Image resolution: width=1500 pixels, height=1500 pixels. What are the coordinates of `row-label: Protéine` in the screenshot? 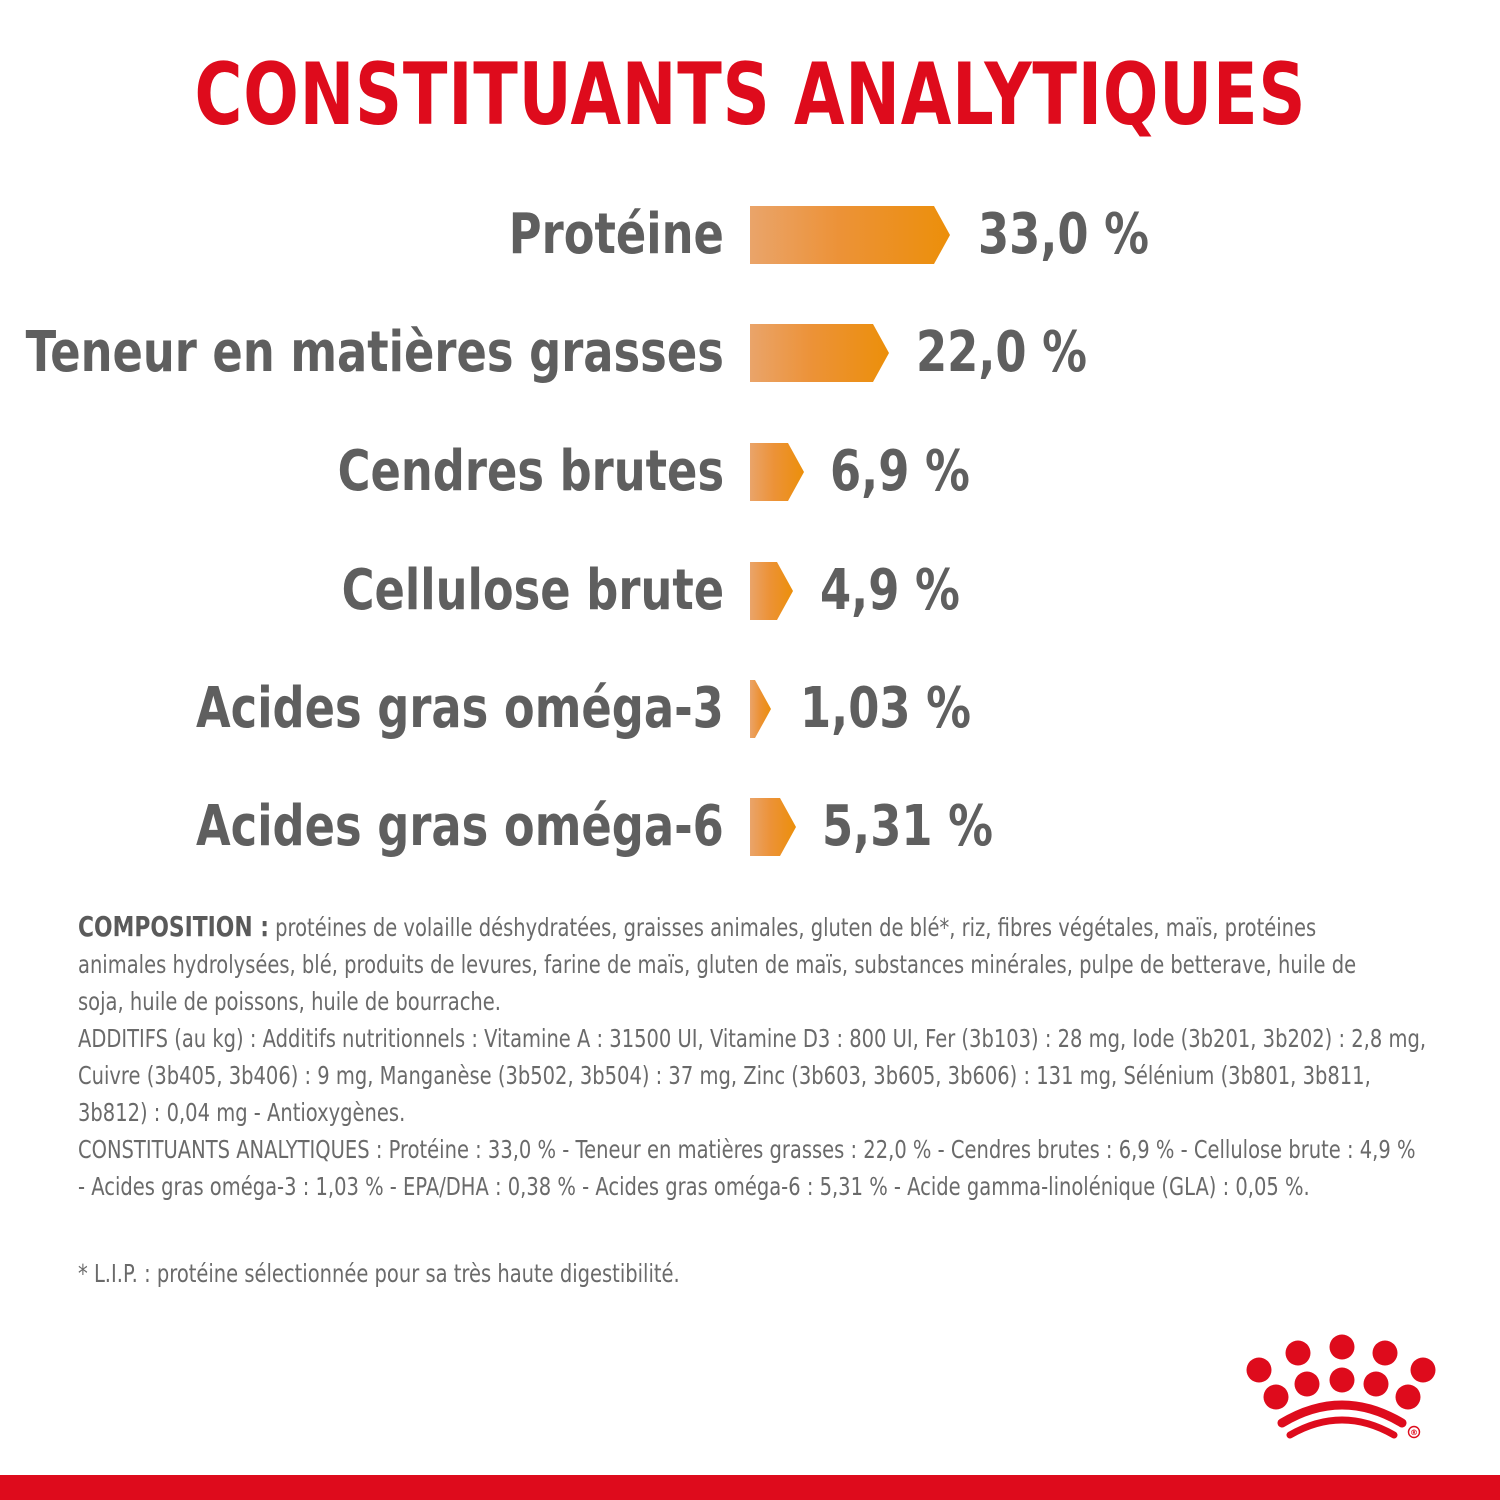 It's located at (616, 234).